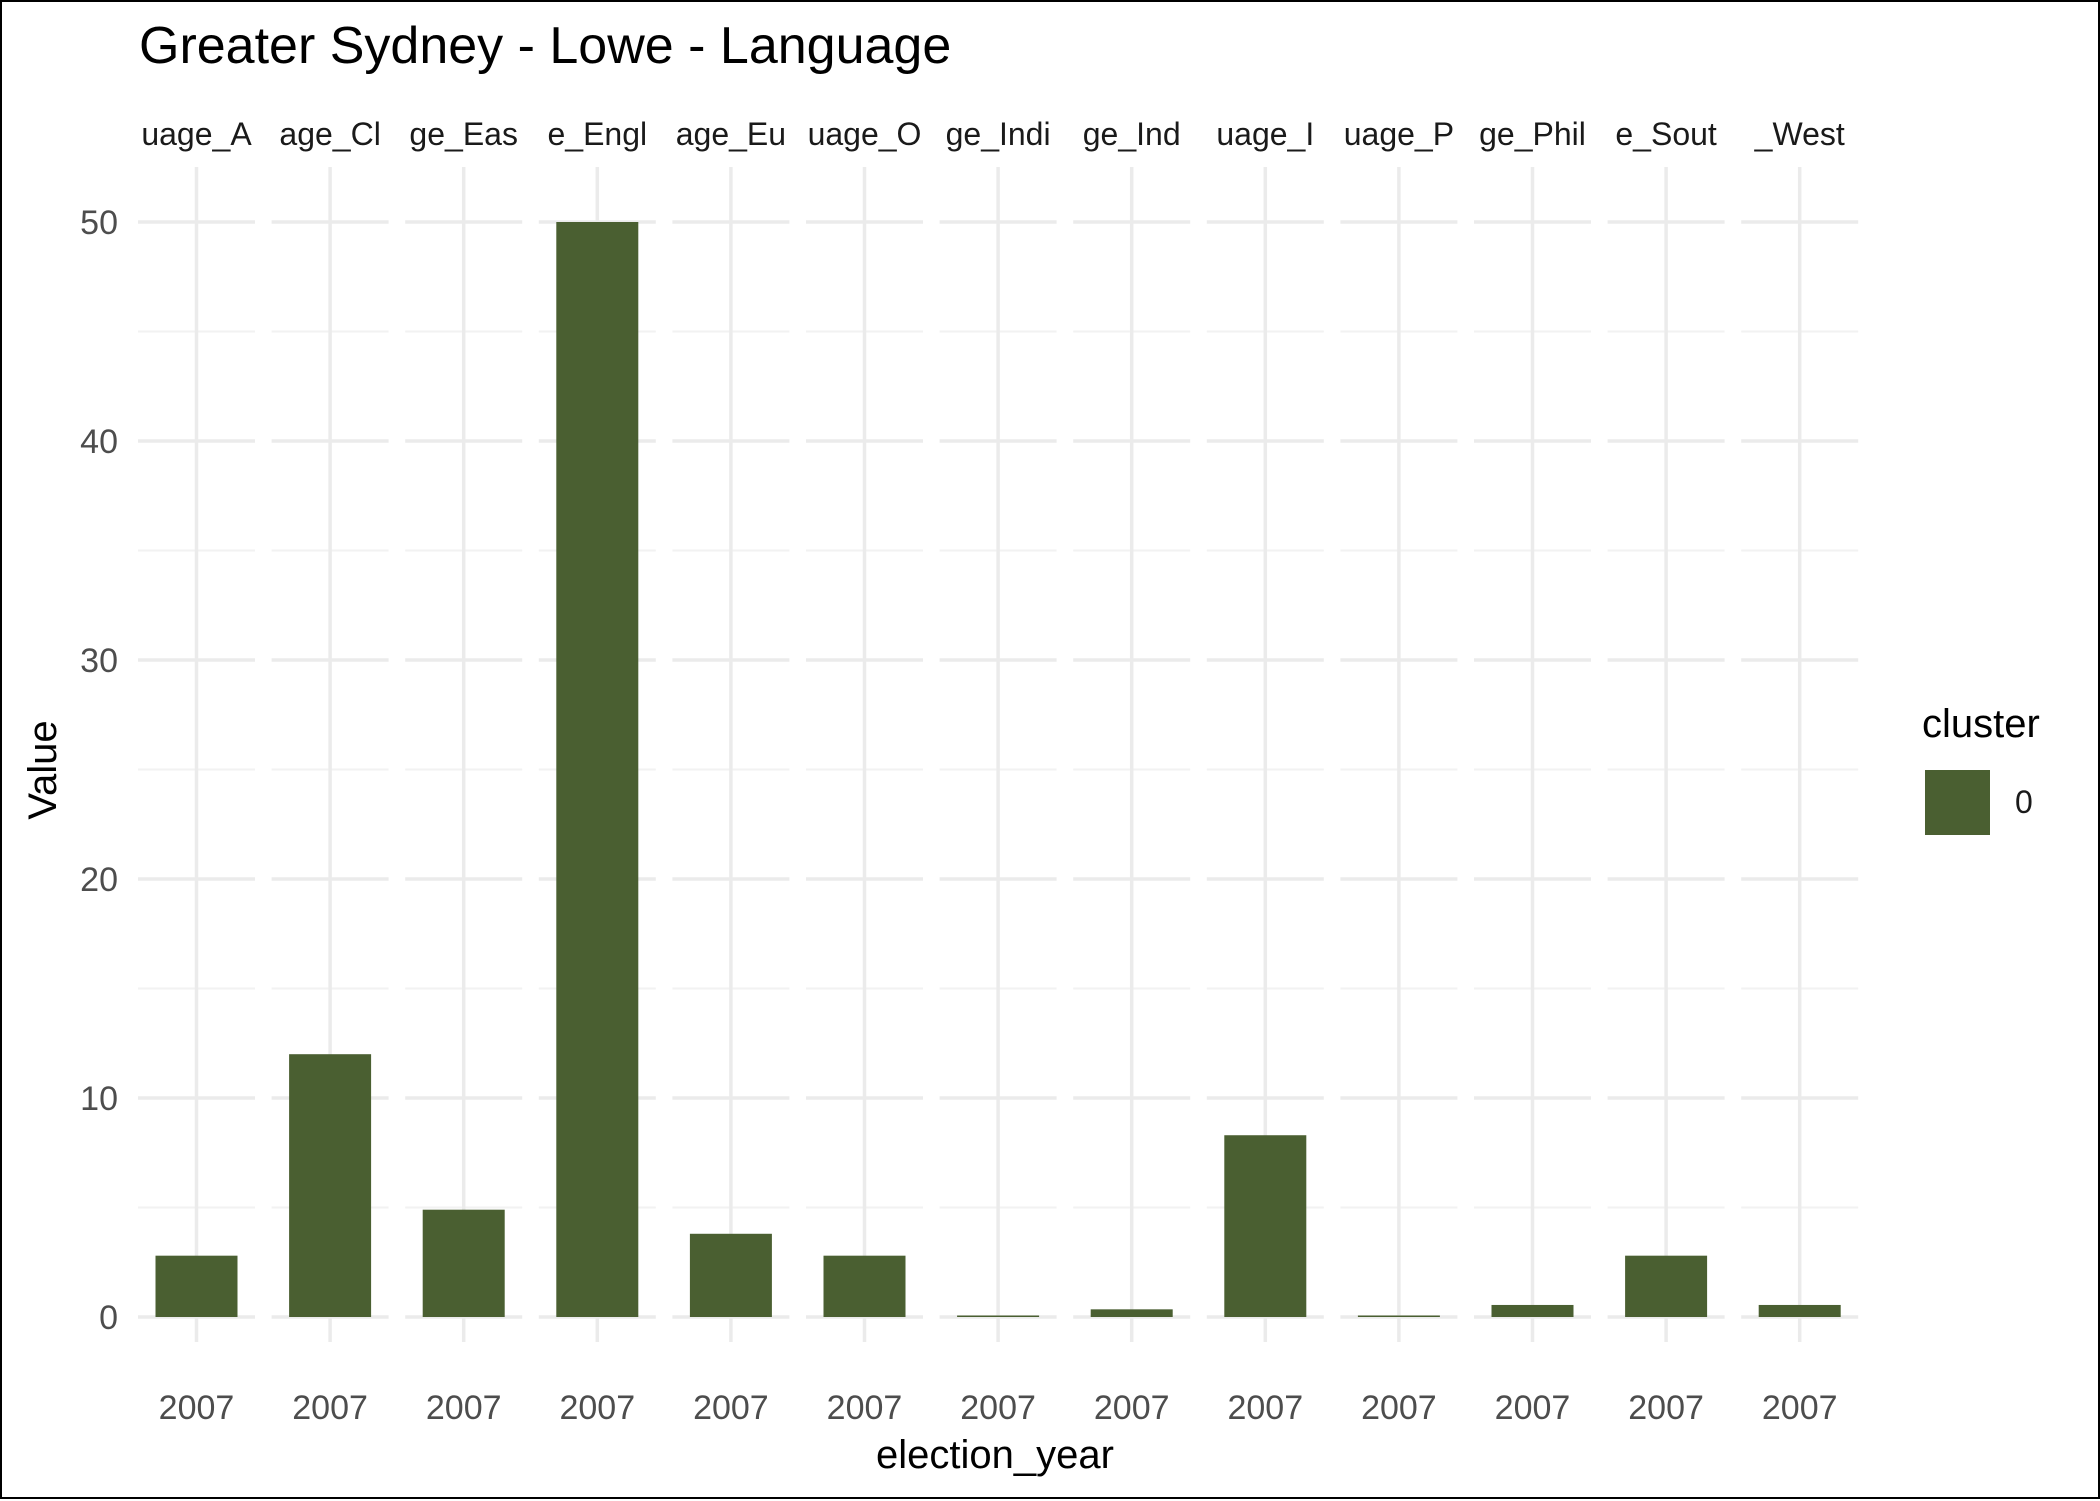  I want to click on facet-panel: ge_Phil 2007, so click(1532, 771).